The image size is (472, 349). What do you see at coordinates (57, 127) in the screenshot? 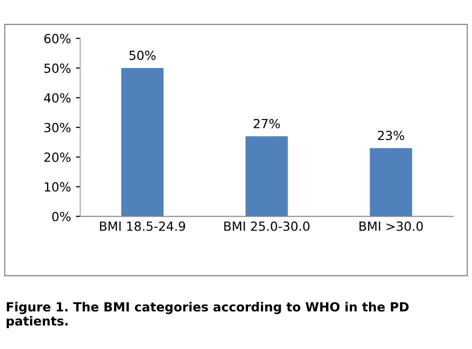
I see `y-tick-label: 30%` at bounding box center [57, 127].